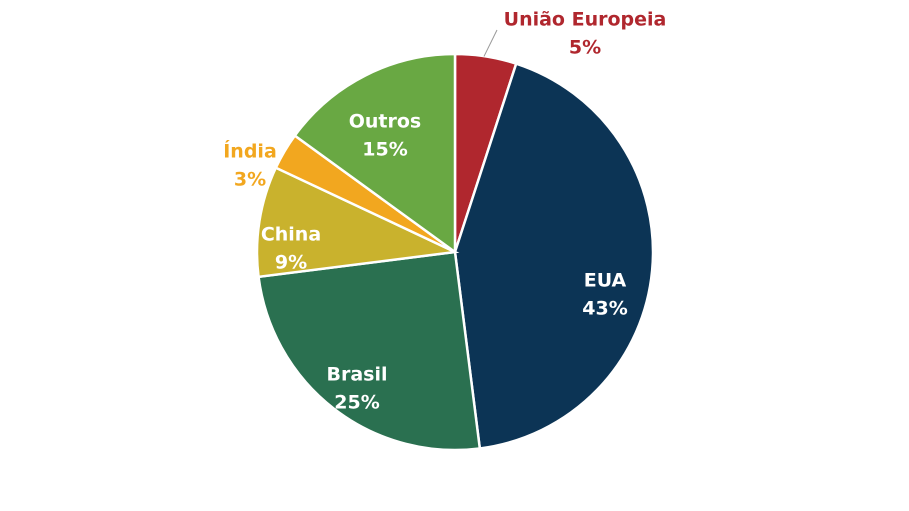  What do you see at coordinates (585, 48) in the screenshot?
I see `slice-value: 5%` at bounding box center [585, 48].